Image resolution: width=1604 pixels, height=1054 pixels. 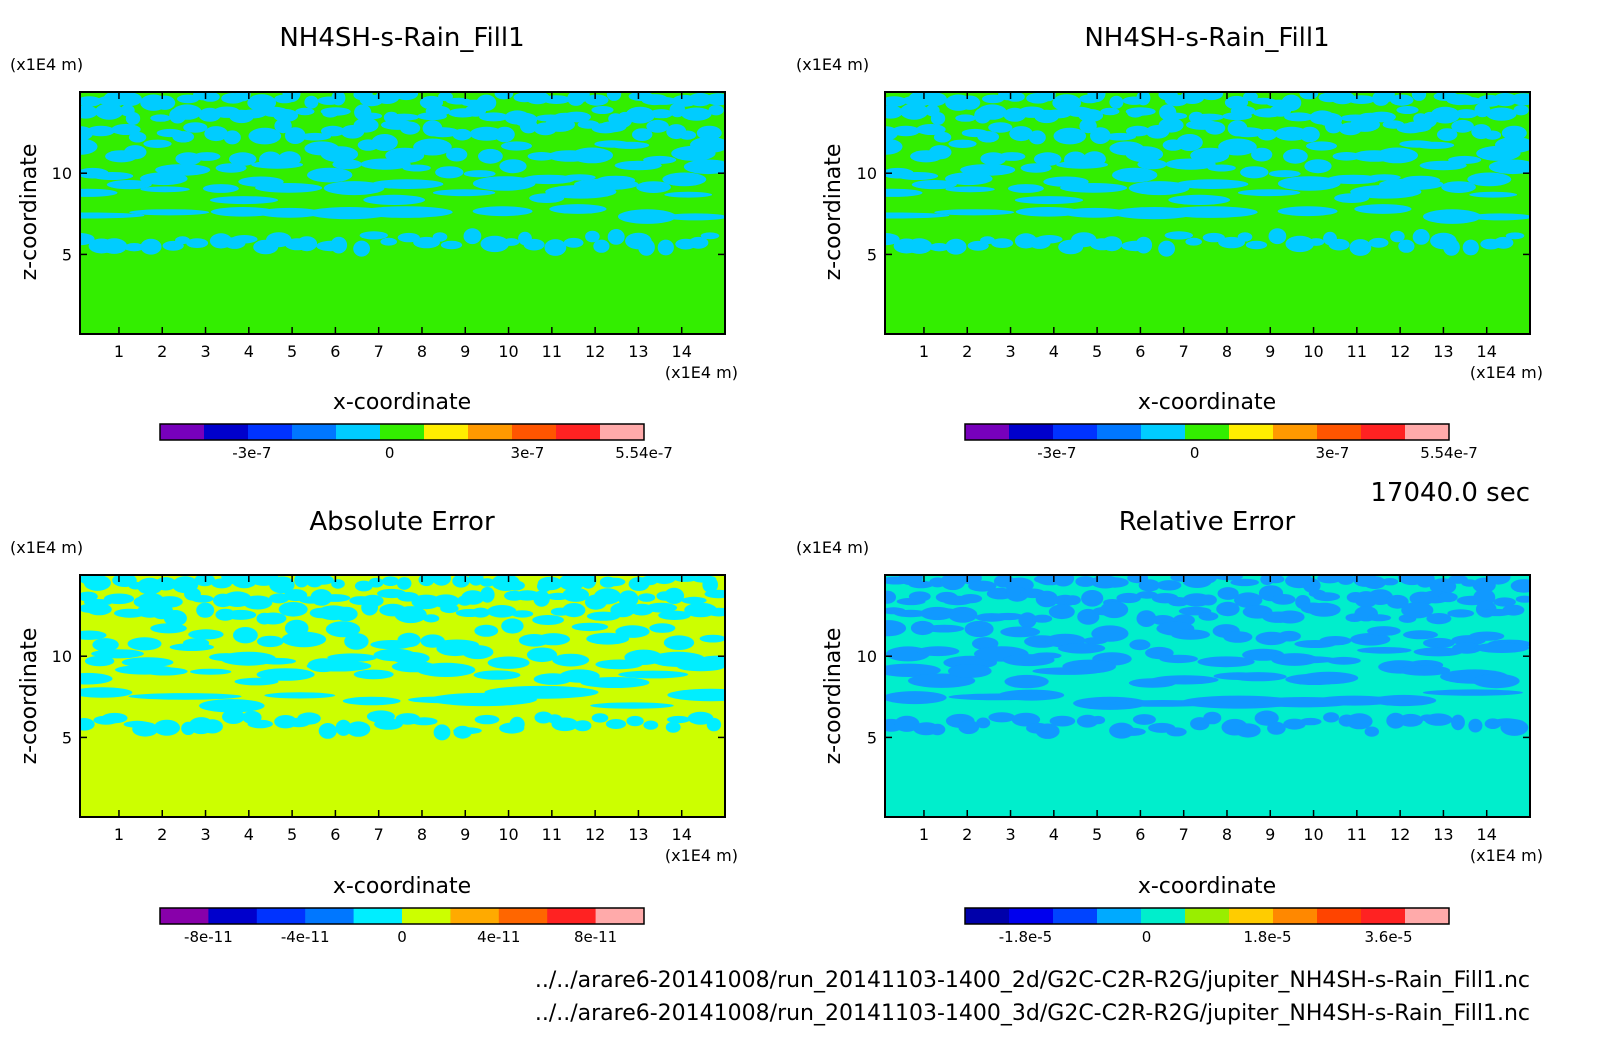 What do you see at coordinates (1207, 402) in the screenshot?
I see `x-axis-label: x-coordinate` at bounding box center [1207, 402].